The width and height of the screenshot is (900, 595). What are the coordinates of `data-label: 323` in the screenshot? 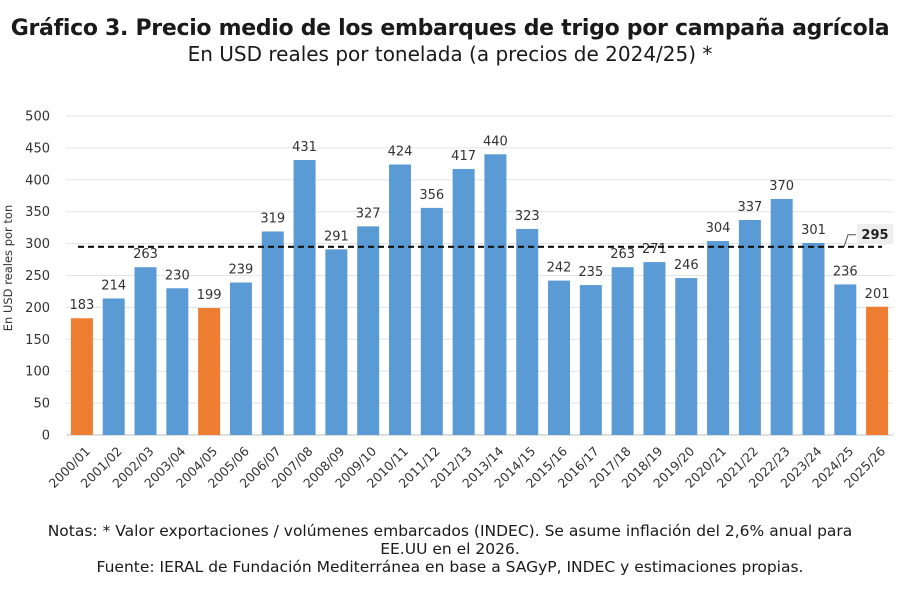 It's located at (527, 216).